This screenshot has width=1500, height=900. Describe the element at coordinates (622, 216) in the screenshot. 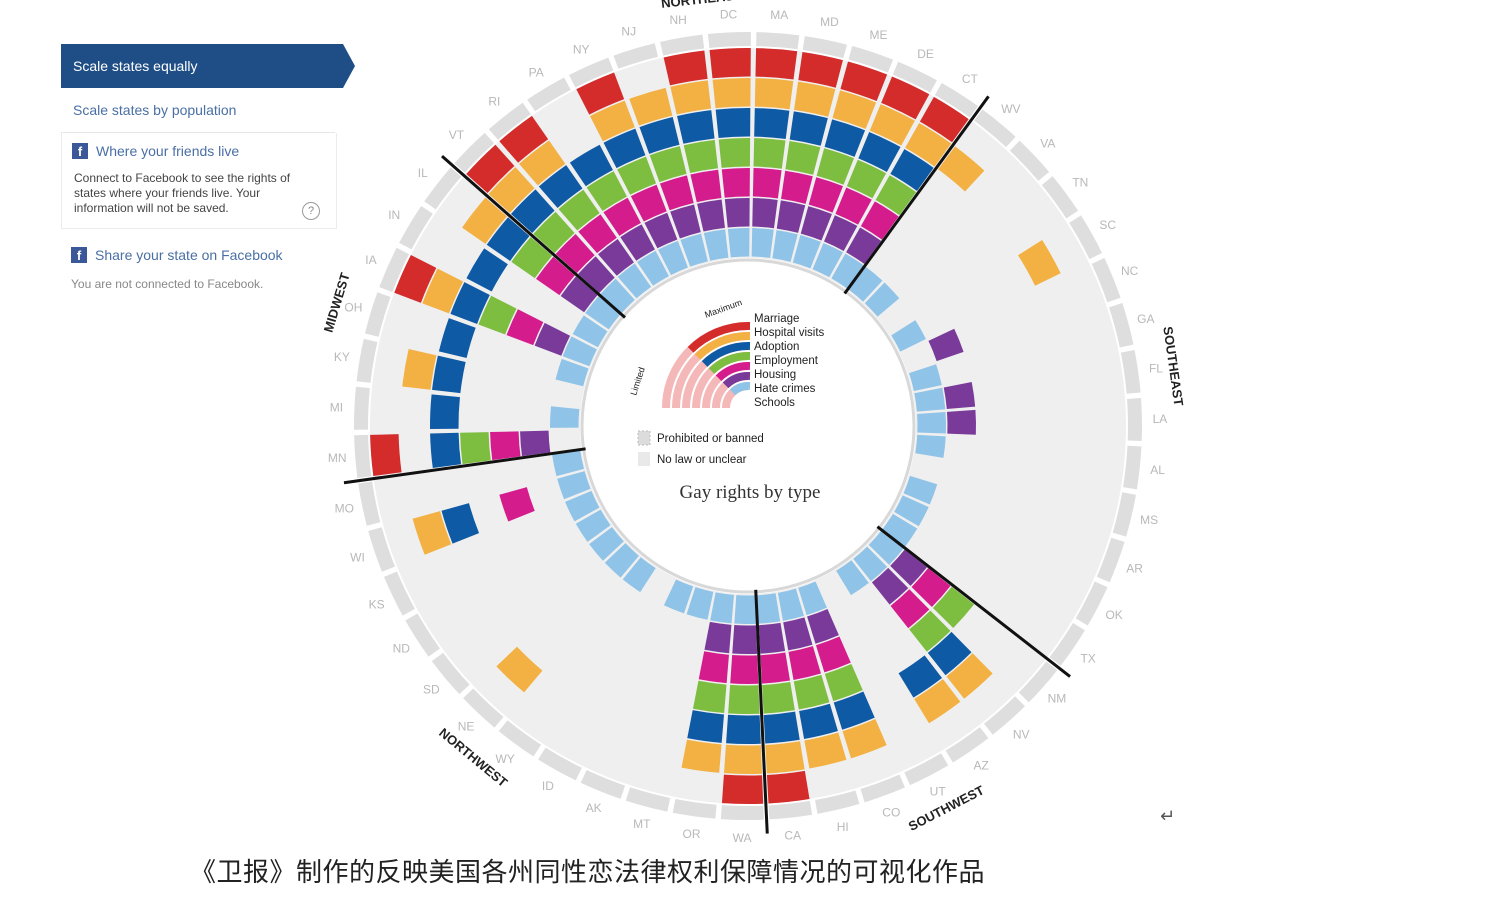

I see `cell-pa-housing` at that location.